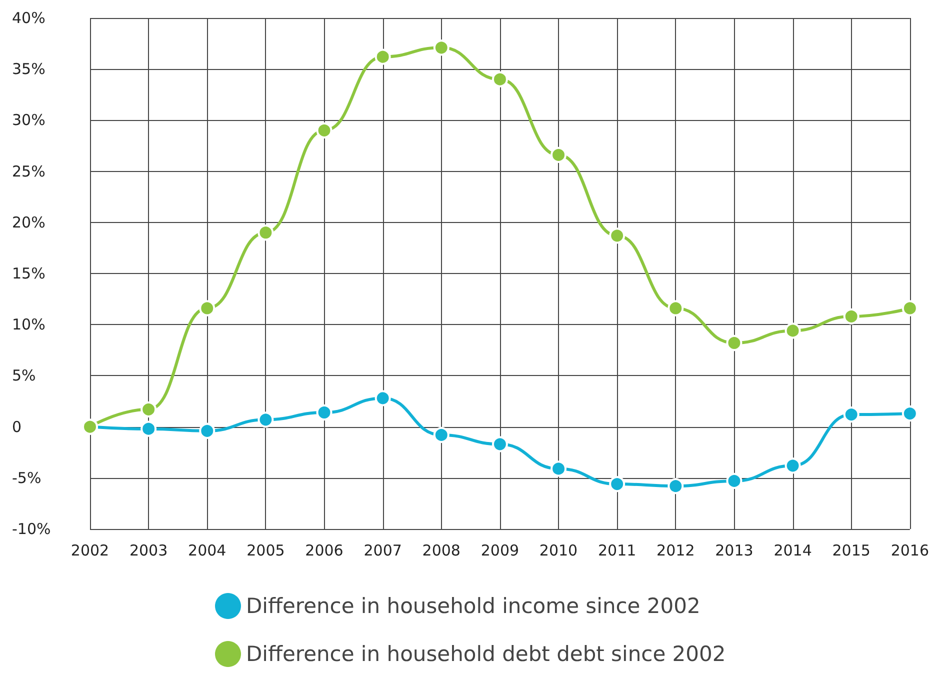  What do you see at coordinates (207, 551) in the screenshot?
I see `x-tick-label: 2004` at bounding box center [207, 551].